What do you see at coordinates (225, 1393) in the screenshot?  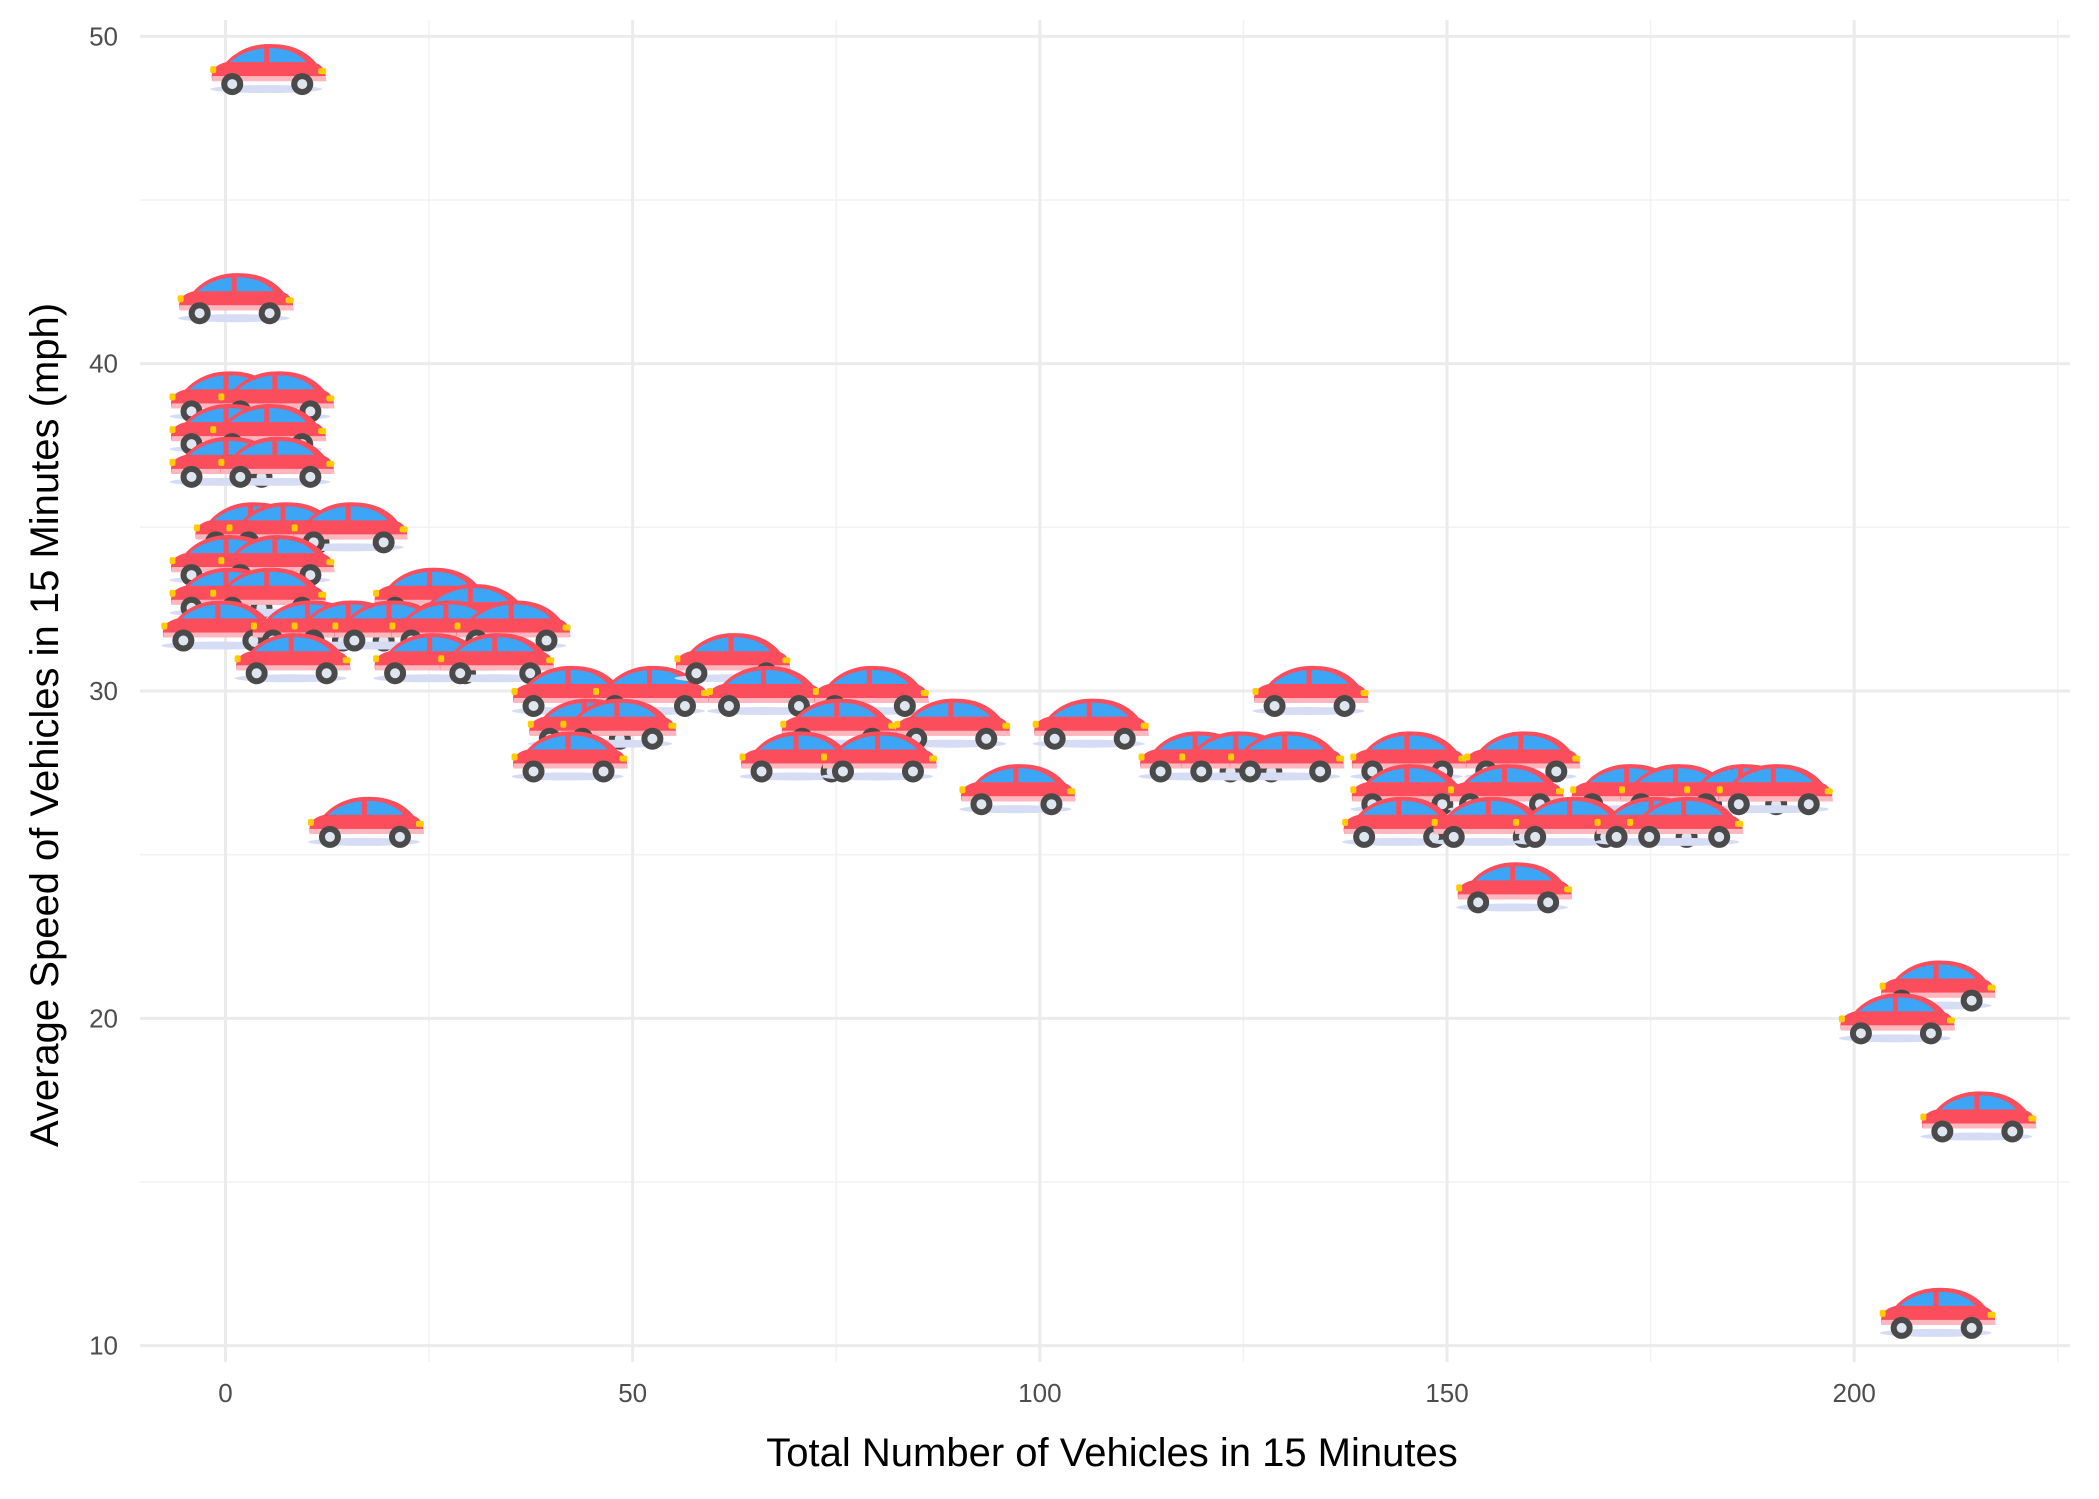 I see `x-tick-label: 0` at bounding box center [225, 1393].